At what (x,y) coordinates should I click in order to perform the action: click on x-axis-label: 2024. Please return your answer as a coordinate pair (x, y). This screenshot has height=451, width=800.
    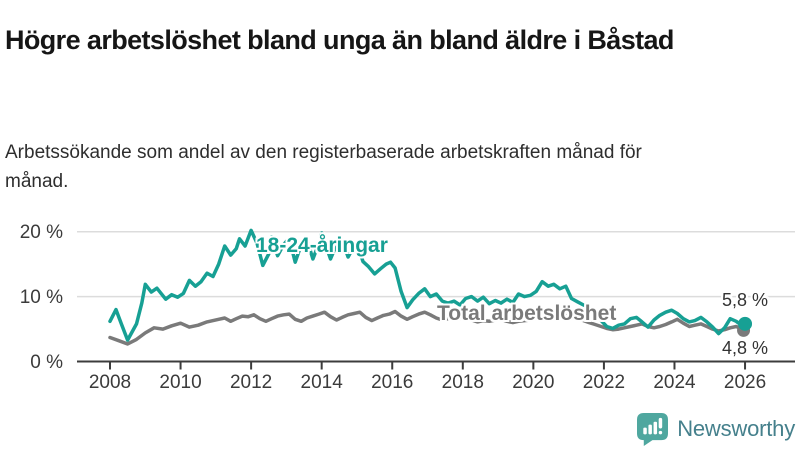
    Looking at the image, I should click on (674, 382).